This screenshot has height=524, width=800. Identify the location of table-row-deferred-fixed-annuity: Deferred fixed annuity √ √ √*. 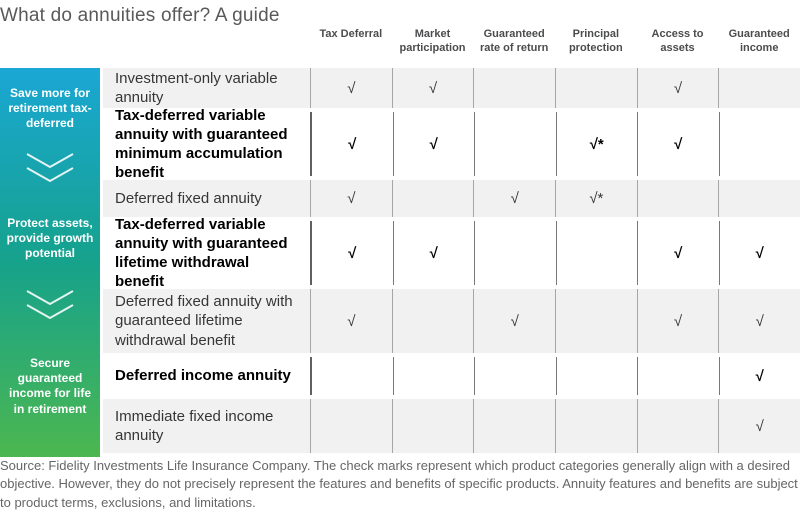
(451, 198).